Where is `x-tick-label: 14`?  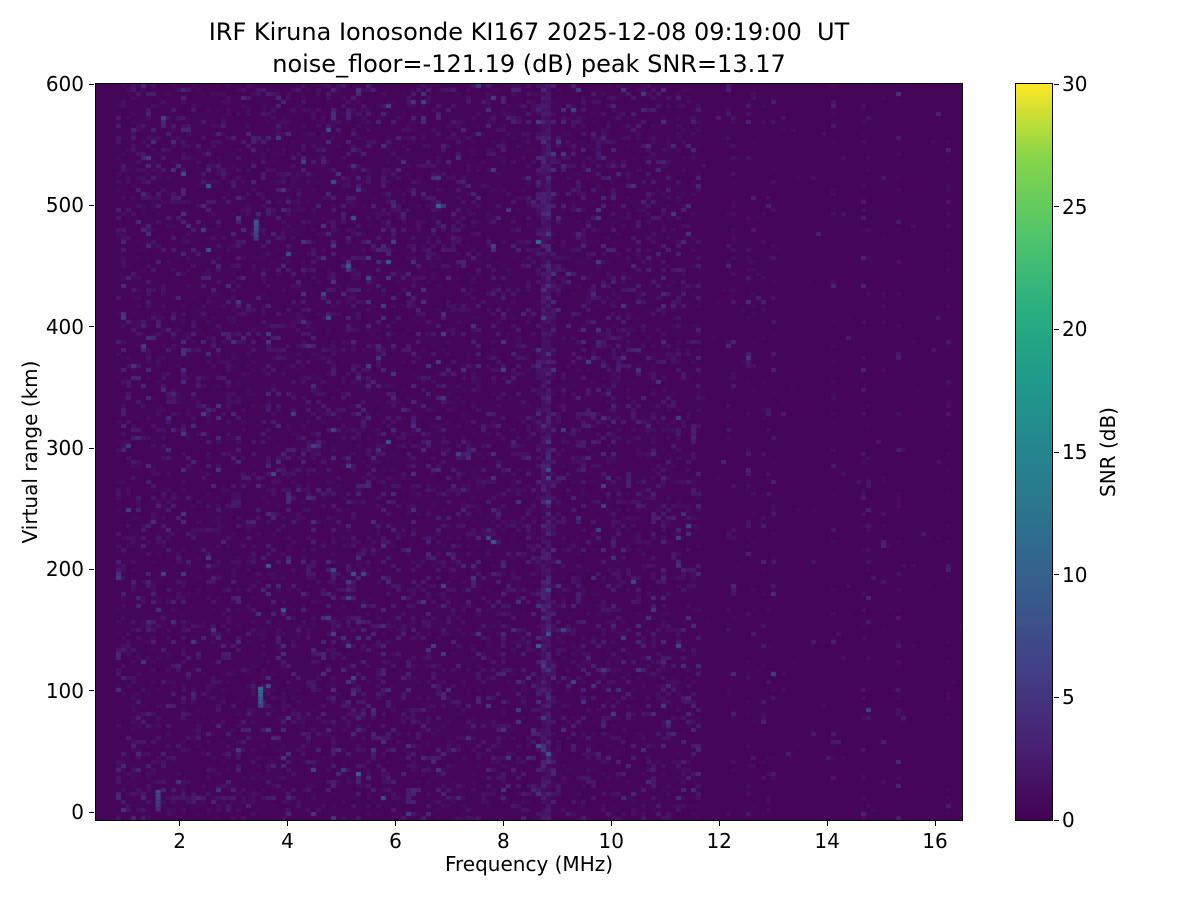
x-tick-label: 14 is located at coordinates (827, 841).